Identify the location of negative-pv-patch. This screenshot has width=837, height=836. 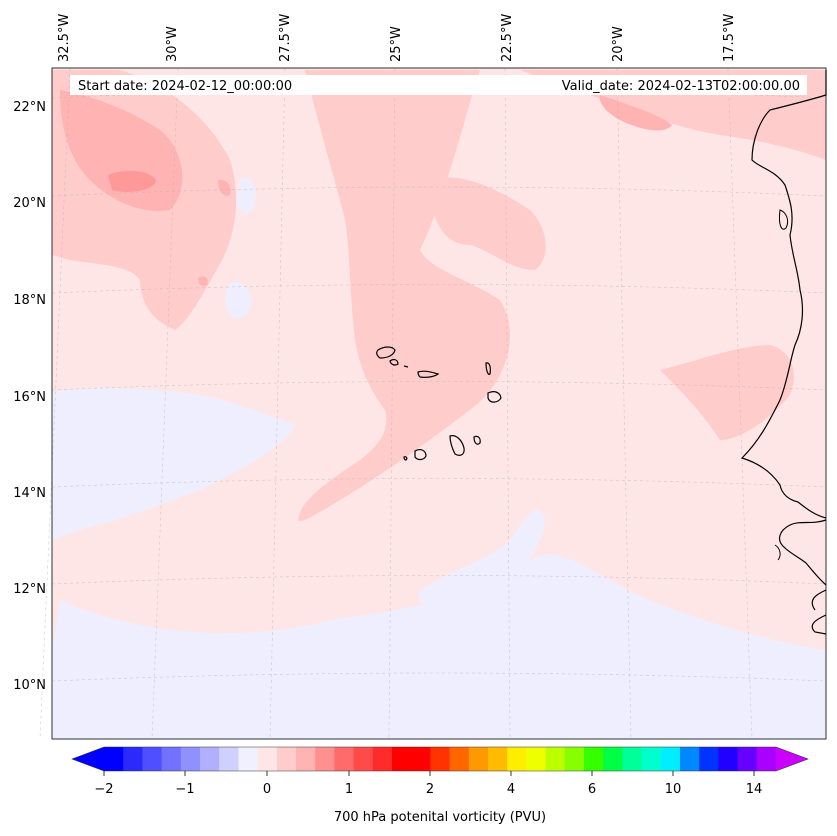
(238, 300).